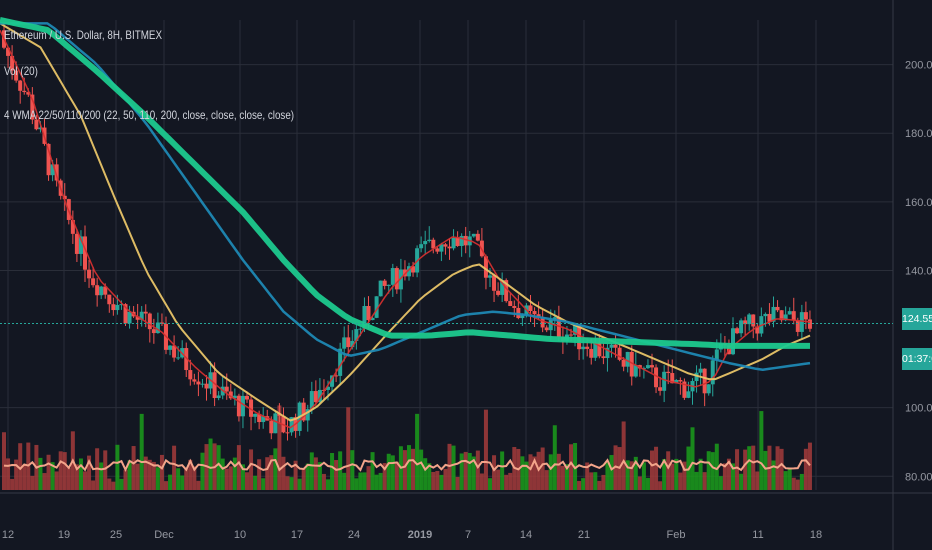 Image resolution: width=932 pixels, height=550 pixels. What do you see at coordinates (21, 71) in the screenshot?
I see `volume-legend: Vol (20)` at bounding box center [21, 71].